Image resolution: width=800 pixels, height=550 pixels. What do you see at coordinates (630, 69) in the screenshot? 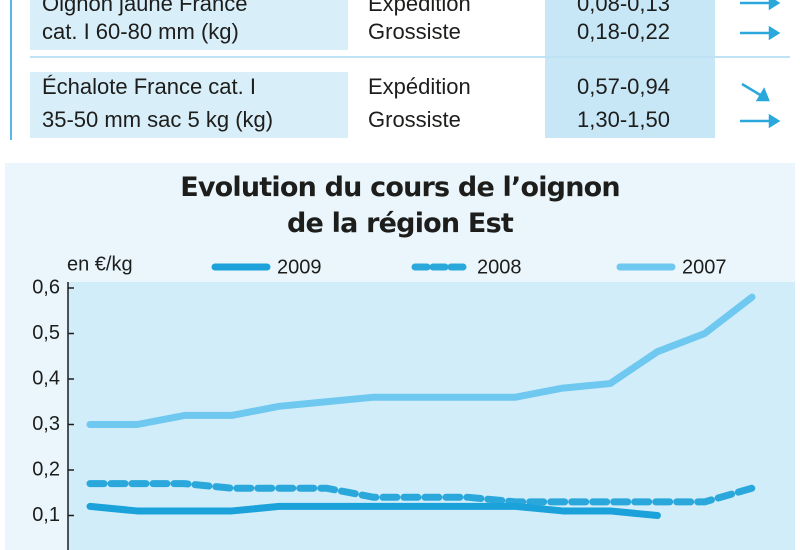
I see `price-bg` at bounding box center [630, 69].